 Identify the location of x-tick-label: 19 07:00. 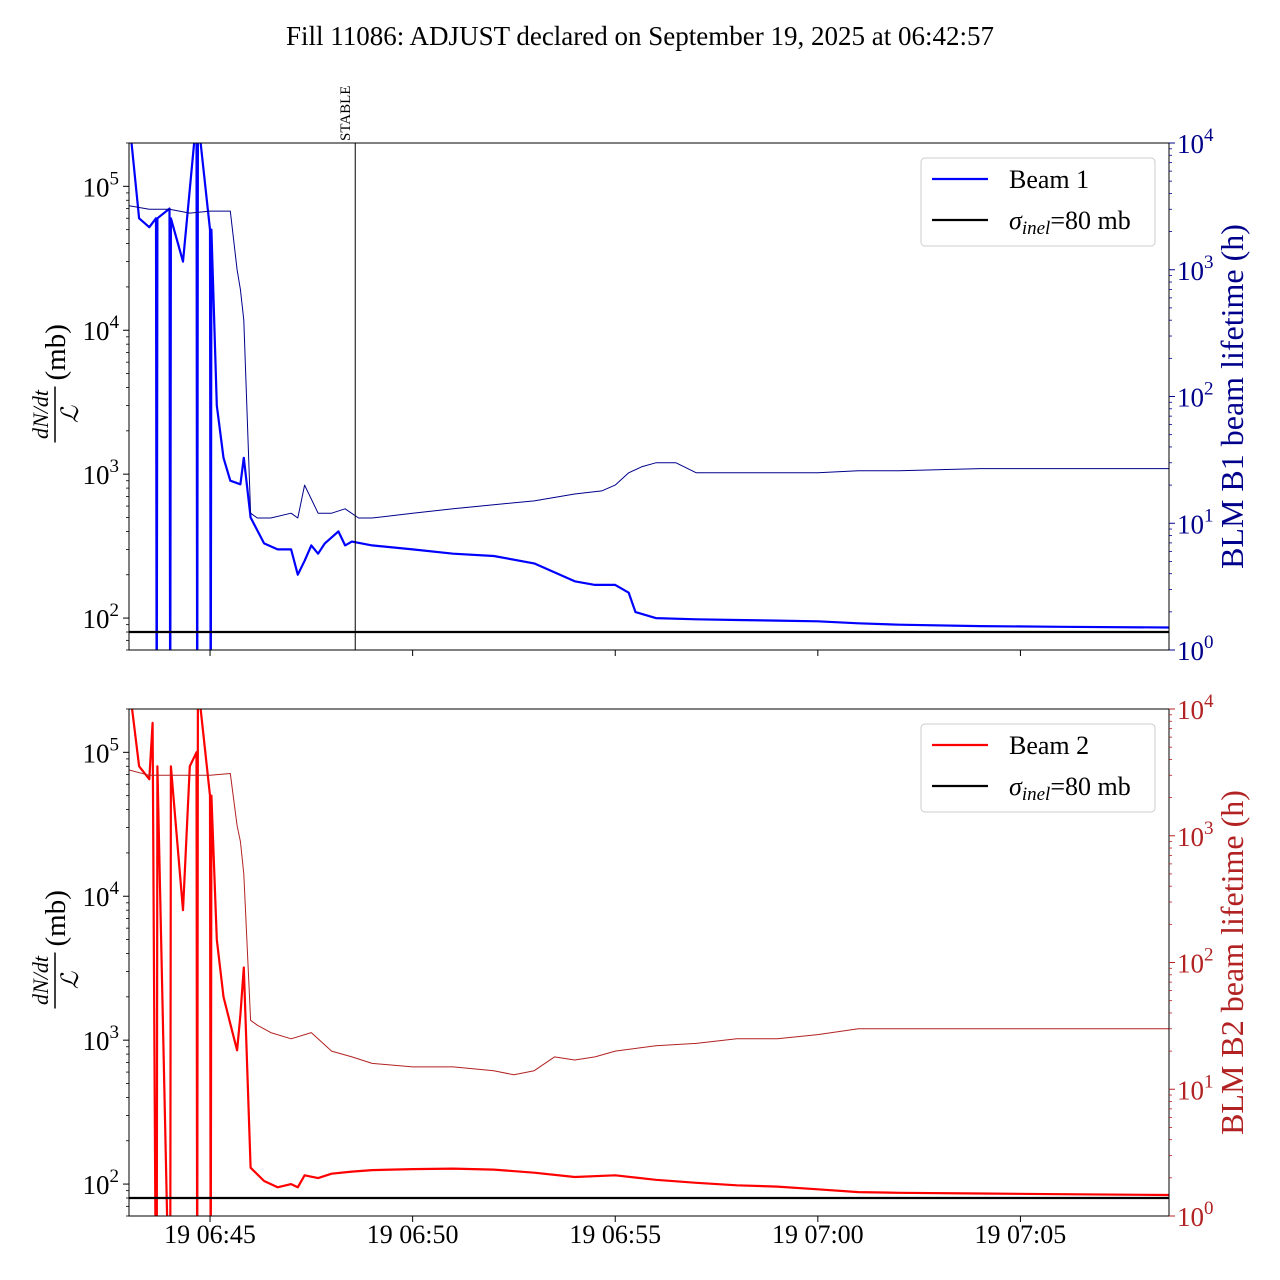
(818, 1234).